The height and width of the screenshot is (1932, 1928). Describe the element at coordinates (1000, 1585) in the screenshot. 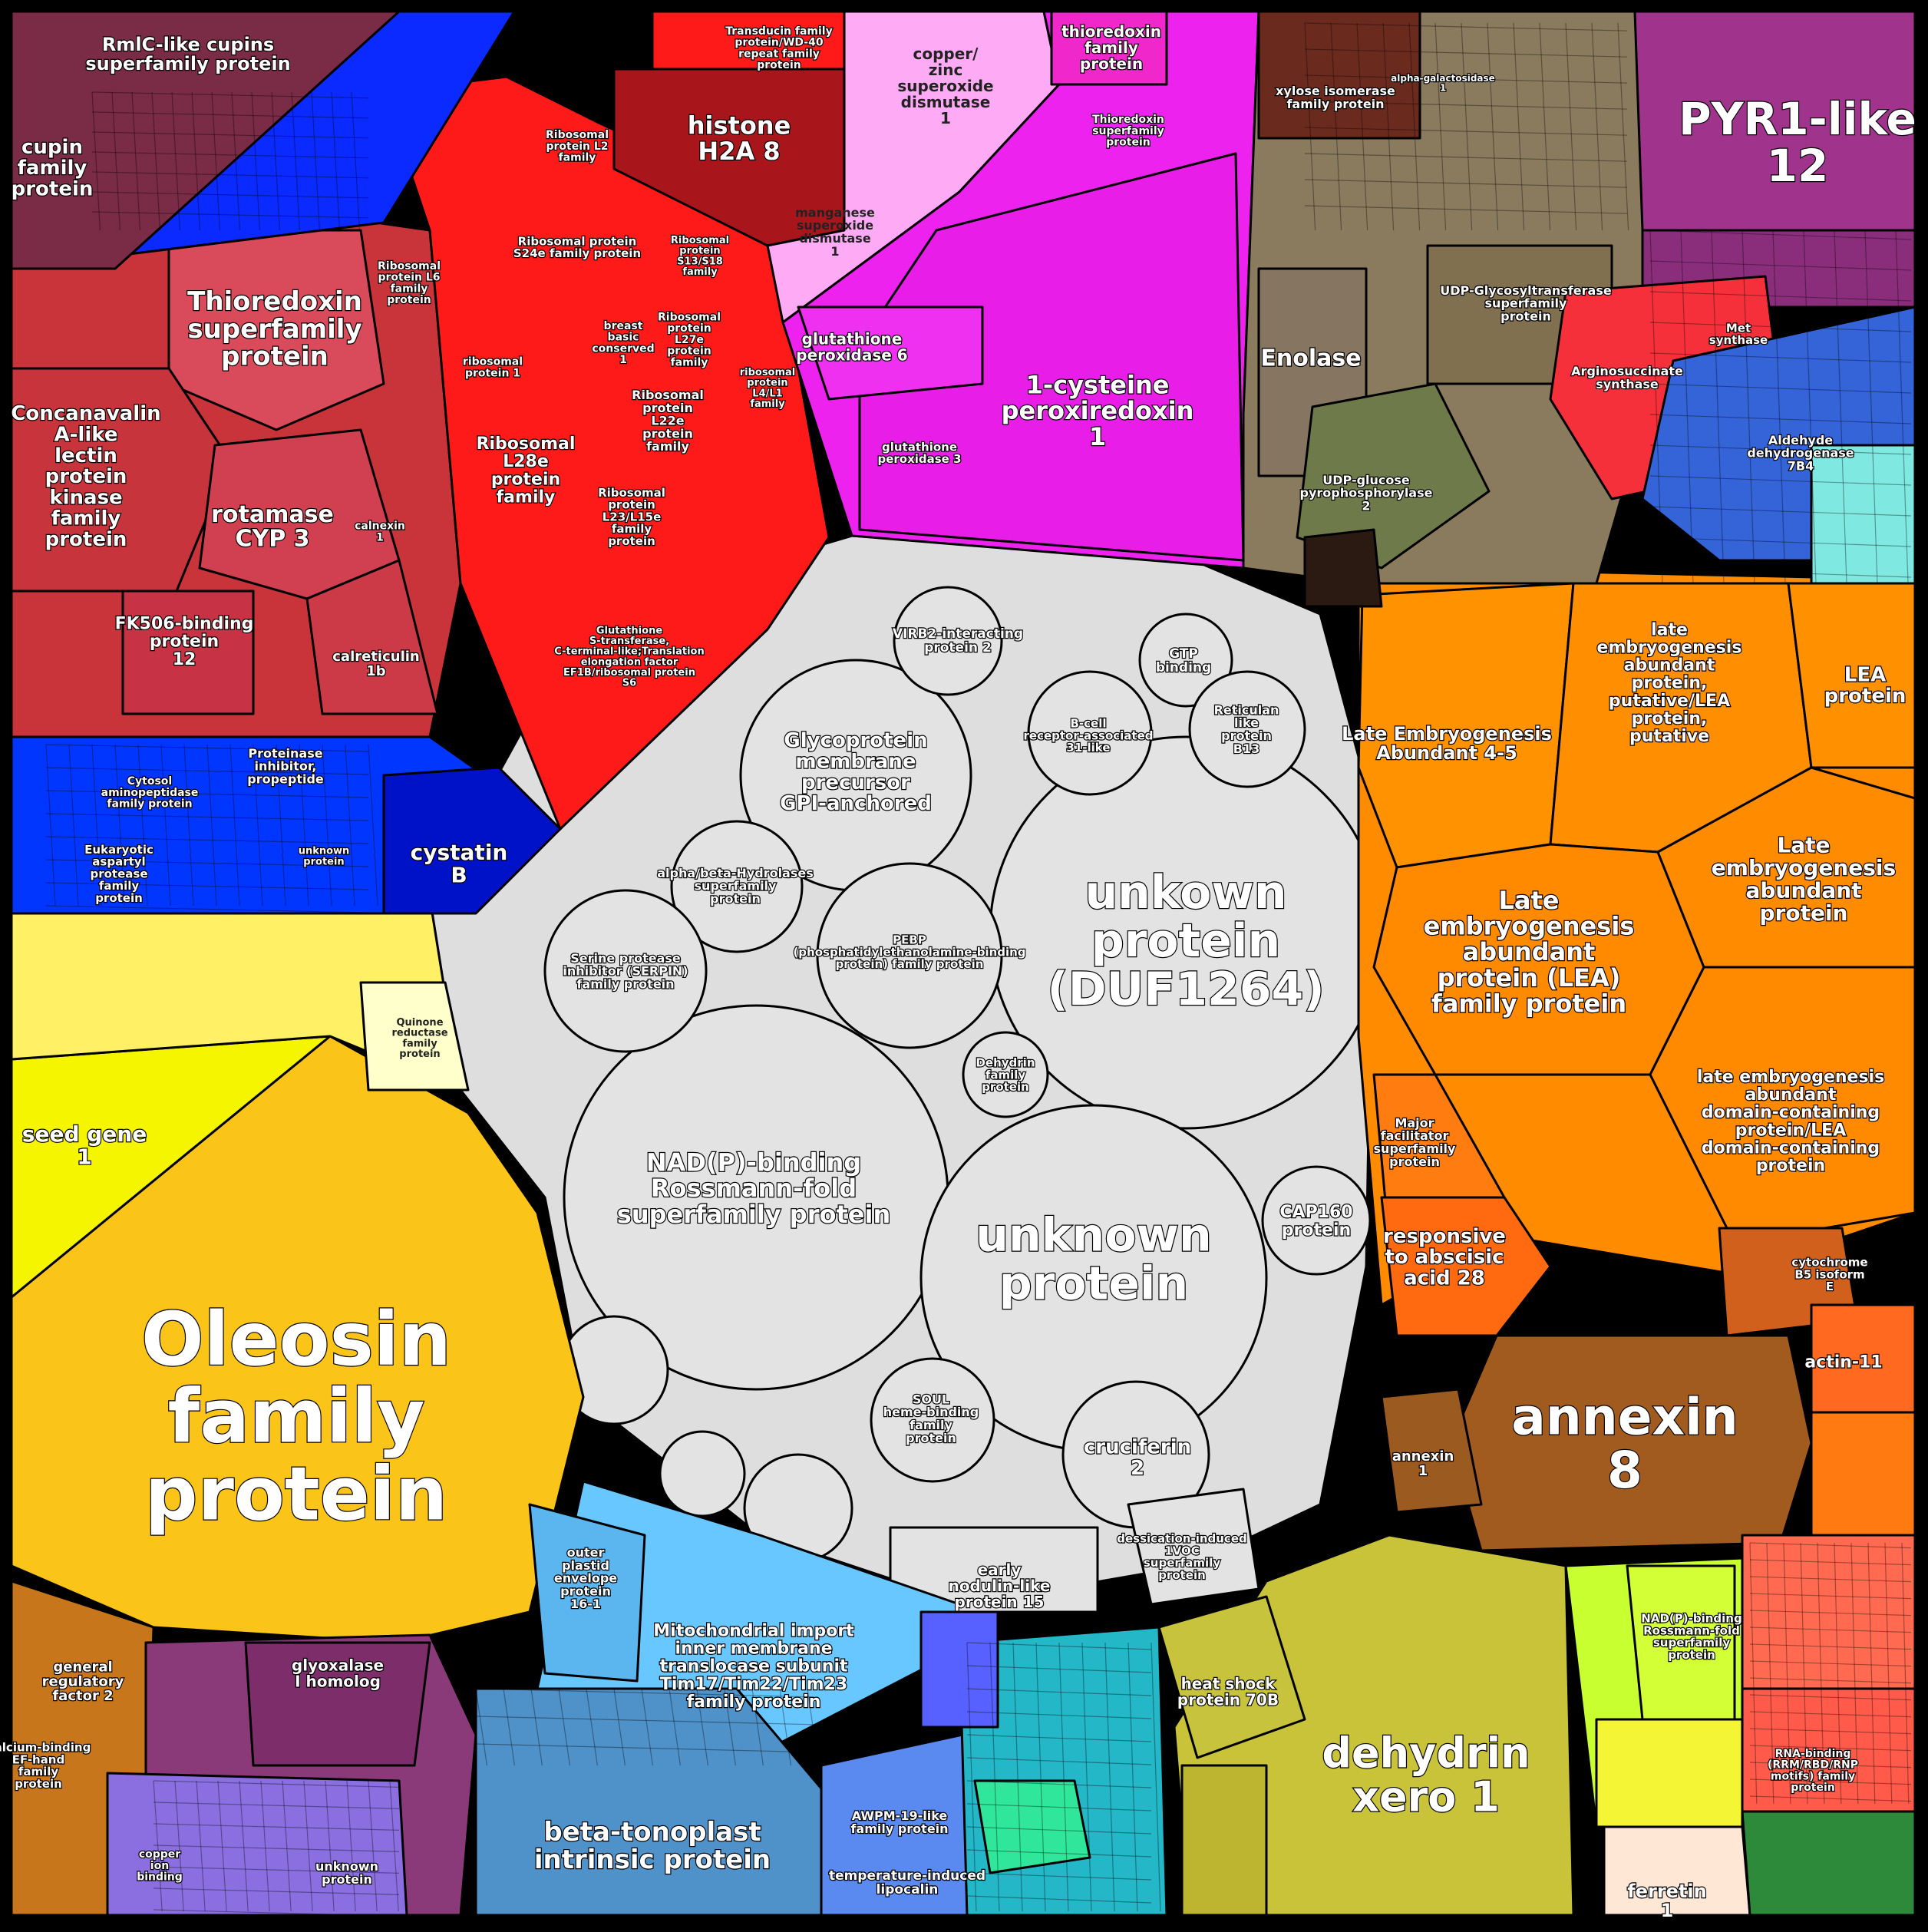

I see `label-early-nodulin: early nodulin-like protein 15` at that location.